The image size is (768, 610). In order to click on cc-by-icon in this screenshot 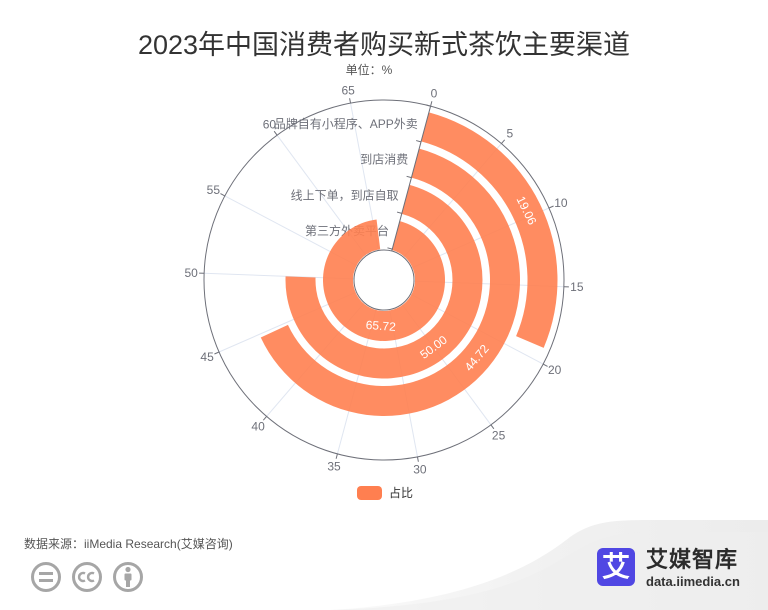, I will do `click(128, 577)`.